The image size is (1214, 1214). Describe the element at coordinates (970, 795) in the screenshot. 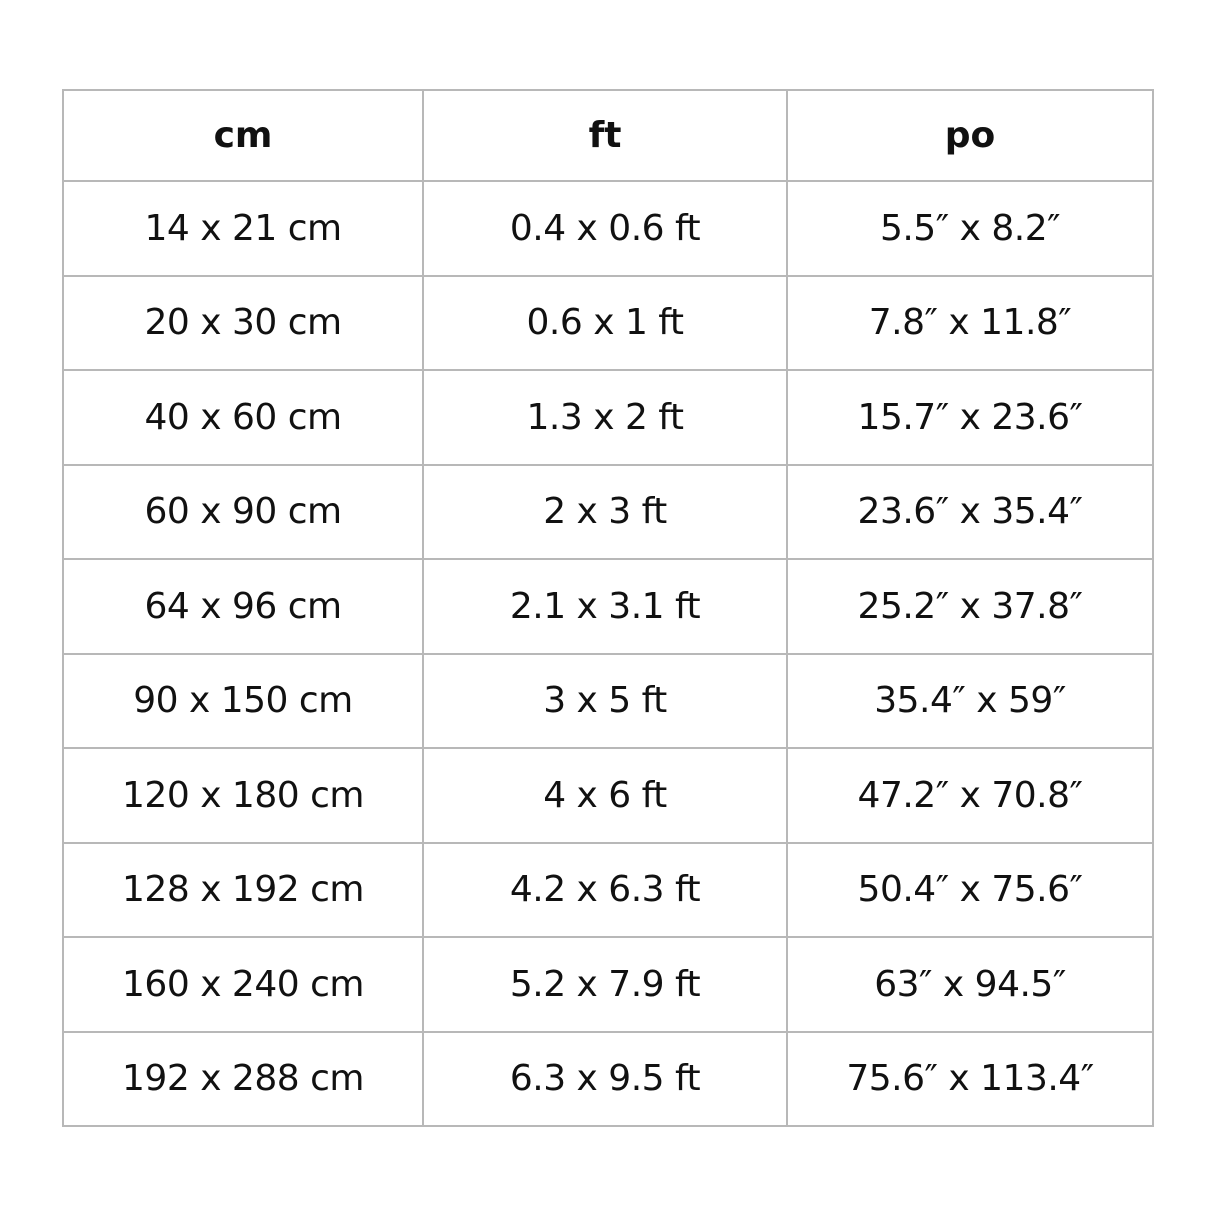

I see `cell-po: 47.2″ x 70.8″` at that location.